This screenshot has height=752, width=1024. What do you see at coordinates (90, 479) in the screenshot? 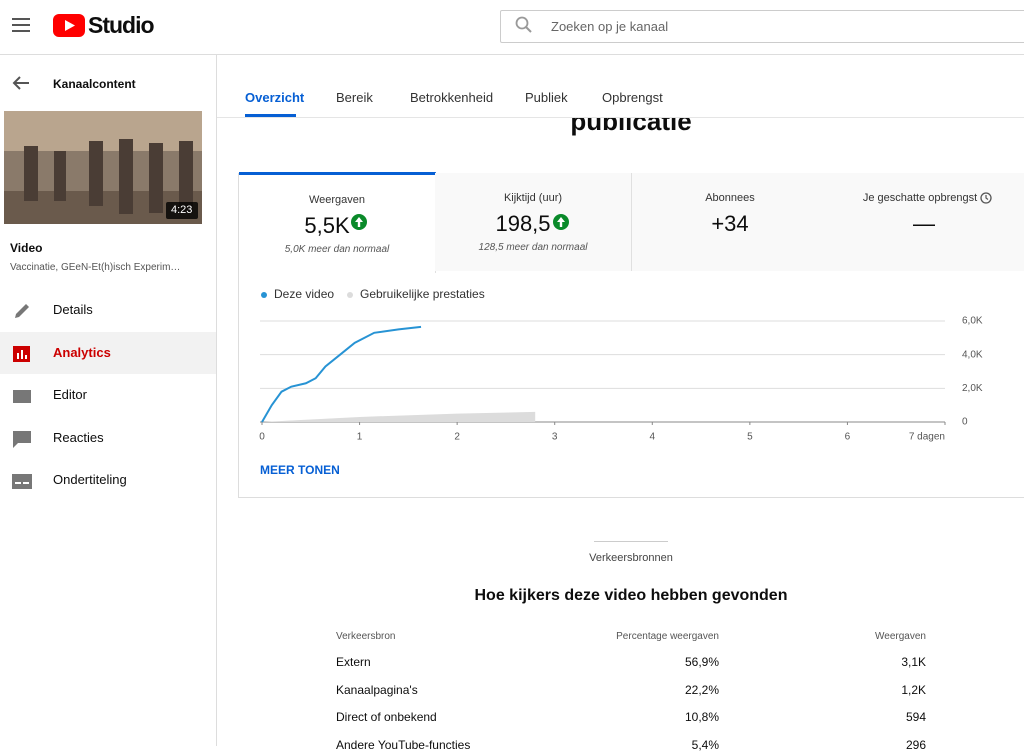
I see `nav-label: Ondertiteling` at bounding box center [90, 479].